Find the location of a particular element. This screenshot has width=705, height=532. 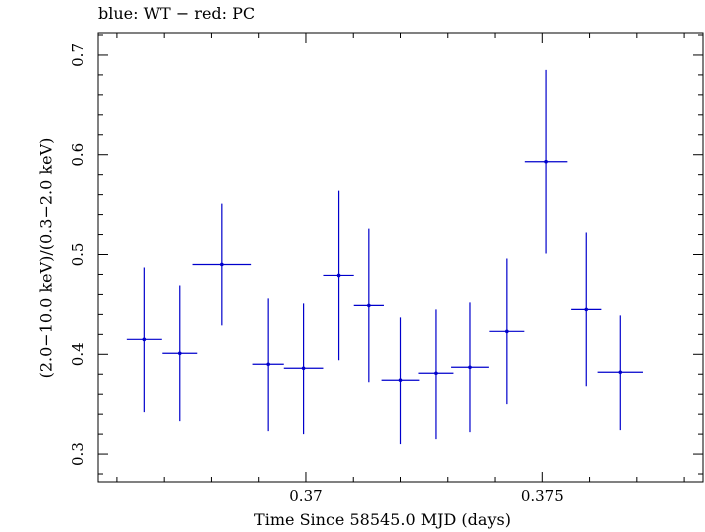

y-axis-label: (2.0−10.0 keV)/(0.3−2.0 keV) is located at coordinates (46, 258).